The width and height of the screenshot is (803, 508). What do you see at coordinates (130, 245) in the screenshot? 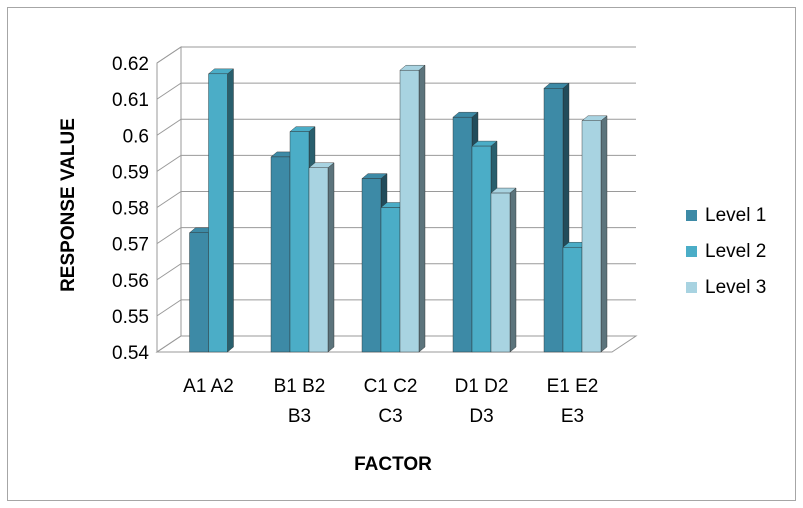
I see `y-tick-label: 0.57` at bounding box center [130, 245].